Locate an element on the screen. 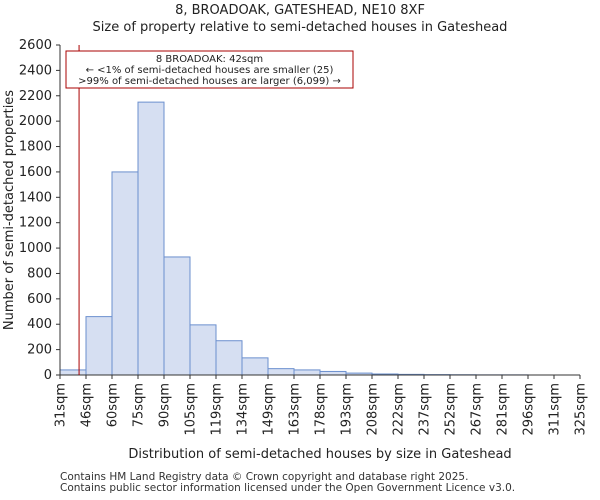  y-tick-label: 400 is located at coordinates (39, 324).